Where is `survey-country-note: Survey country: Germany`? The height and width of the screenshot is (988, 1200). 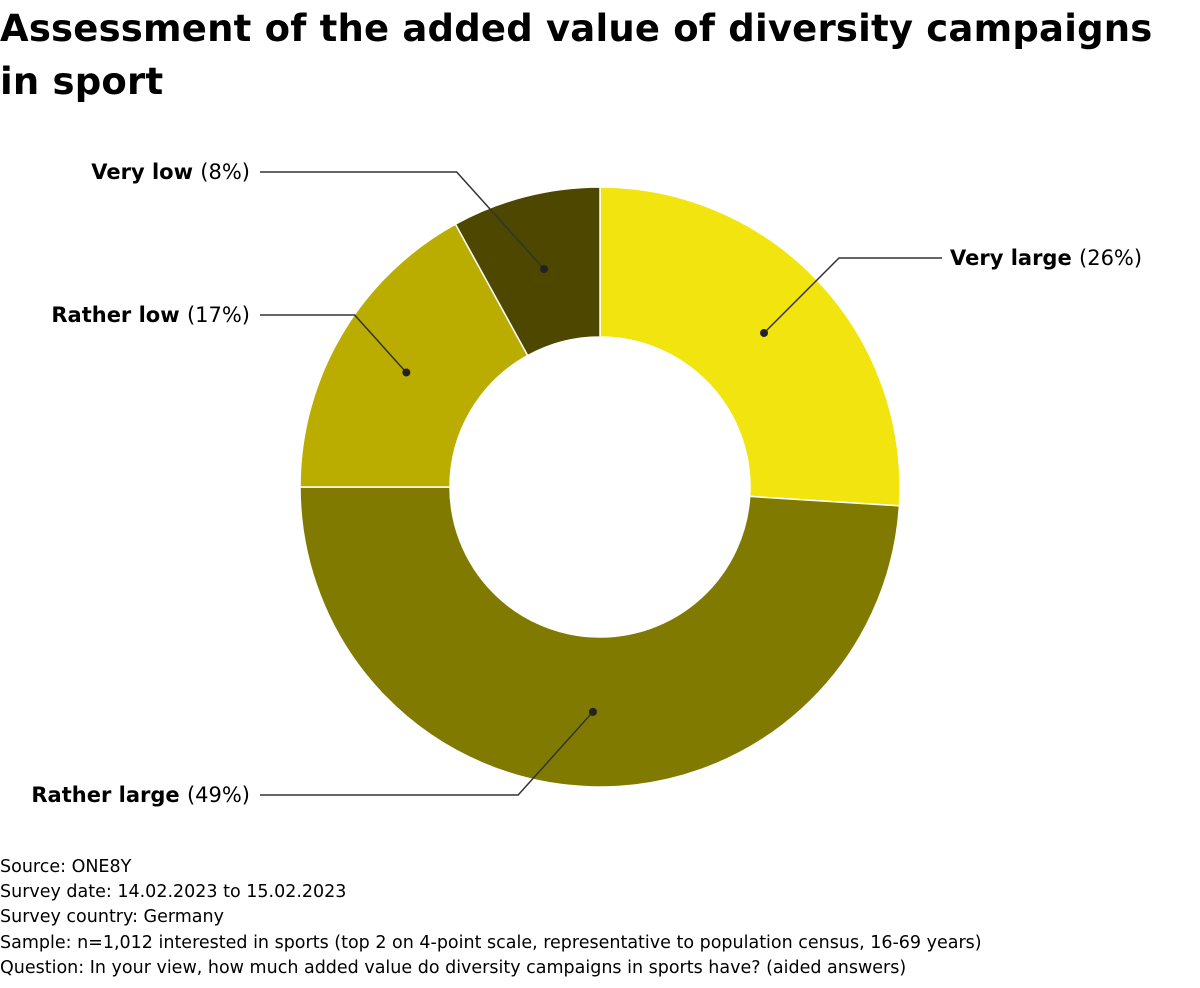 survey-country-note: Survey country: Germany is located at coordinates (112, 917).